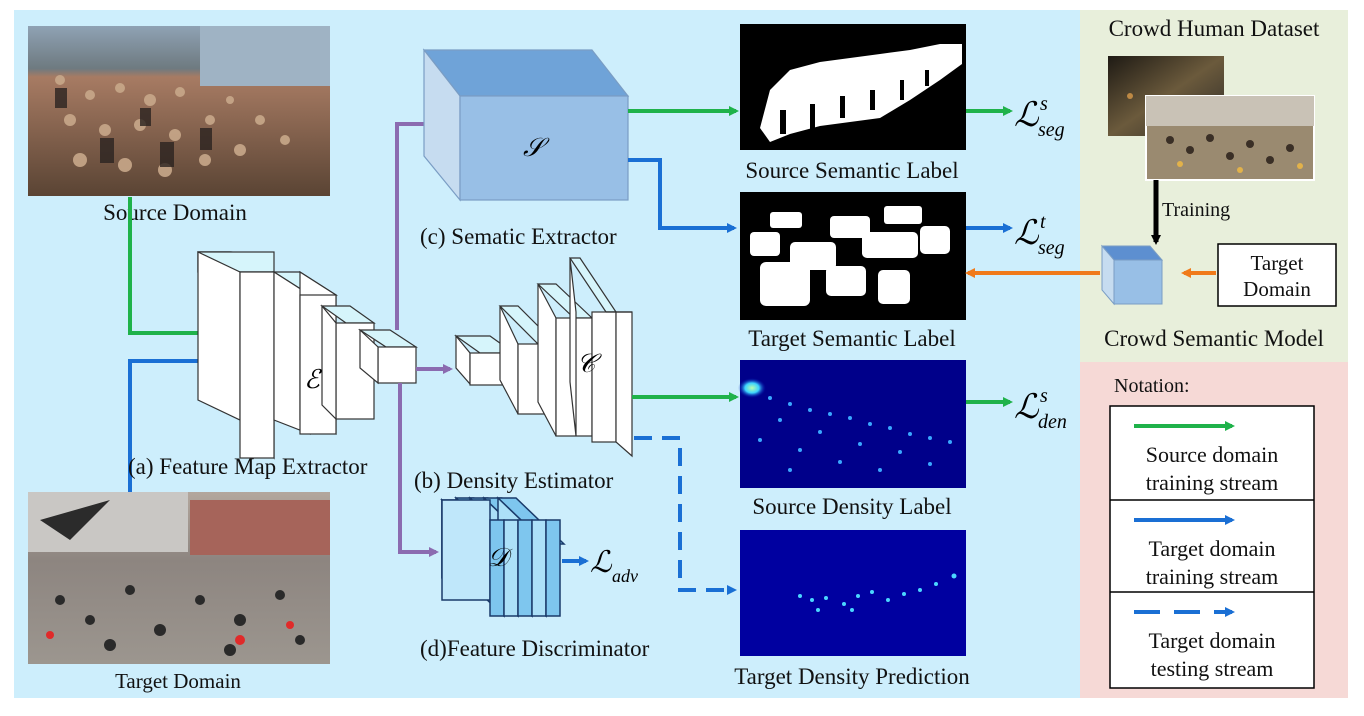 The width and height of the screenshot is (1364, 716). I want to click on target-density-prediction-image, so click(853, 593).